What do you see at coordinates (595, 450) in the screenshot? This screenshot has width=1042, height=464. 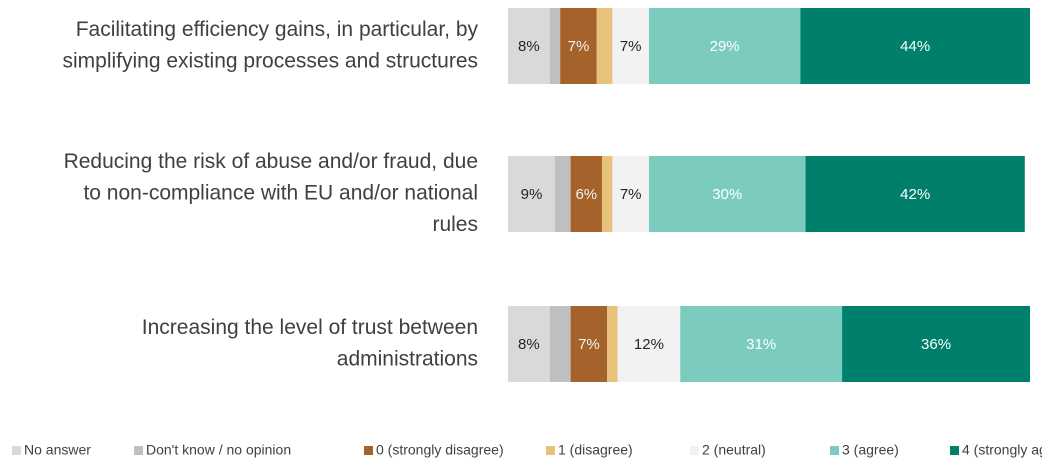 I see `legend-label: 1 (disagree)` at bounding box center [595, 450].